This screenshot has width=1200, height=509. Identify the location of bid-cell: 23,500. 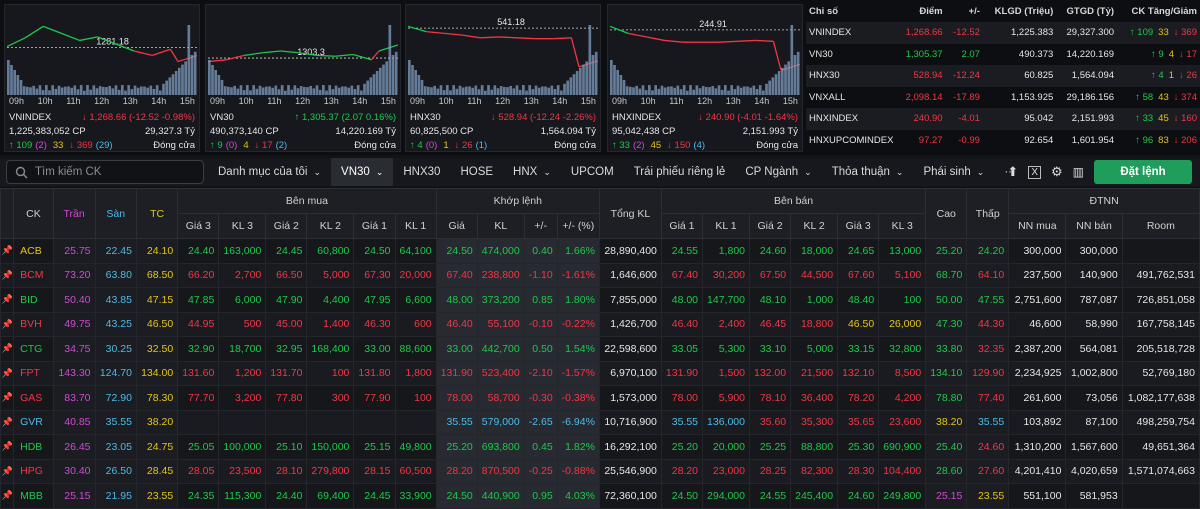
(242, 471).